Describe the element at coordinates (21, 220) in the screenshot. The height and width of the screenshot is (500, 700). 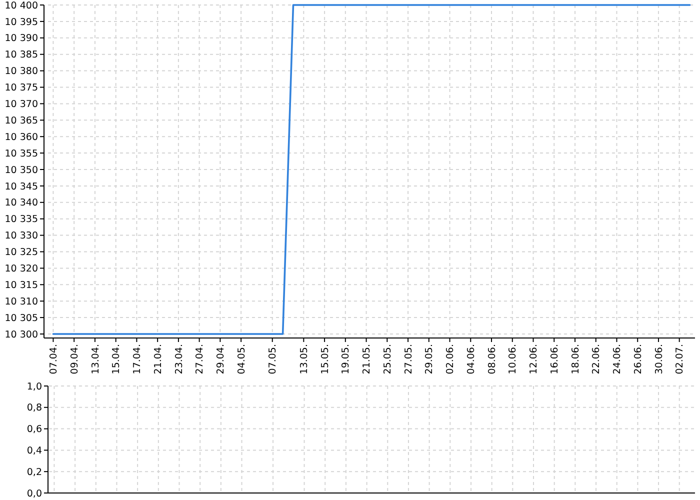
I see `y-tick-label: 10 335` at that location.